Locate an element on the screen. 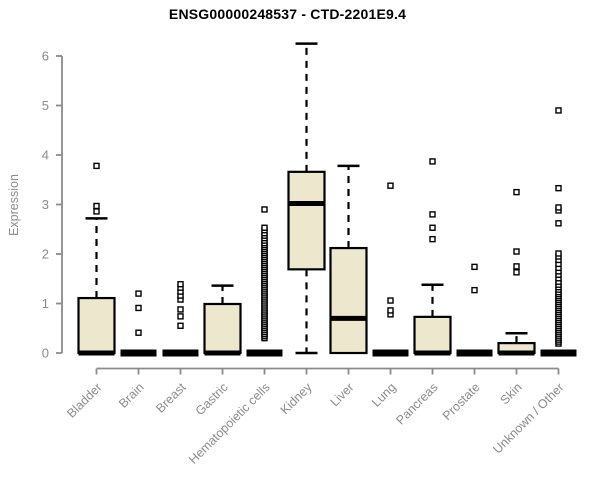  x-category-label: Breast is located at coordinates (171, 398).